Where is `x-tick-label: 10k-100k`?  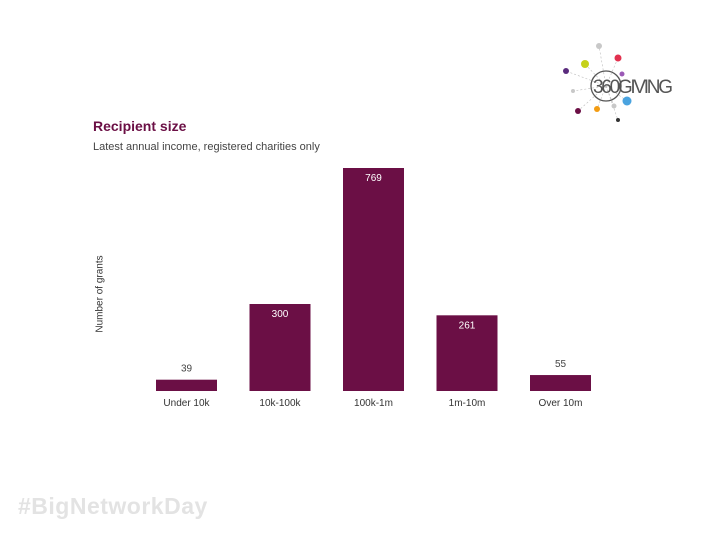
x-tick-label: 10k-100k is located at coordinates (280, 403).